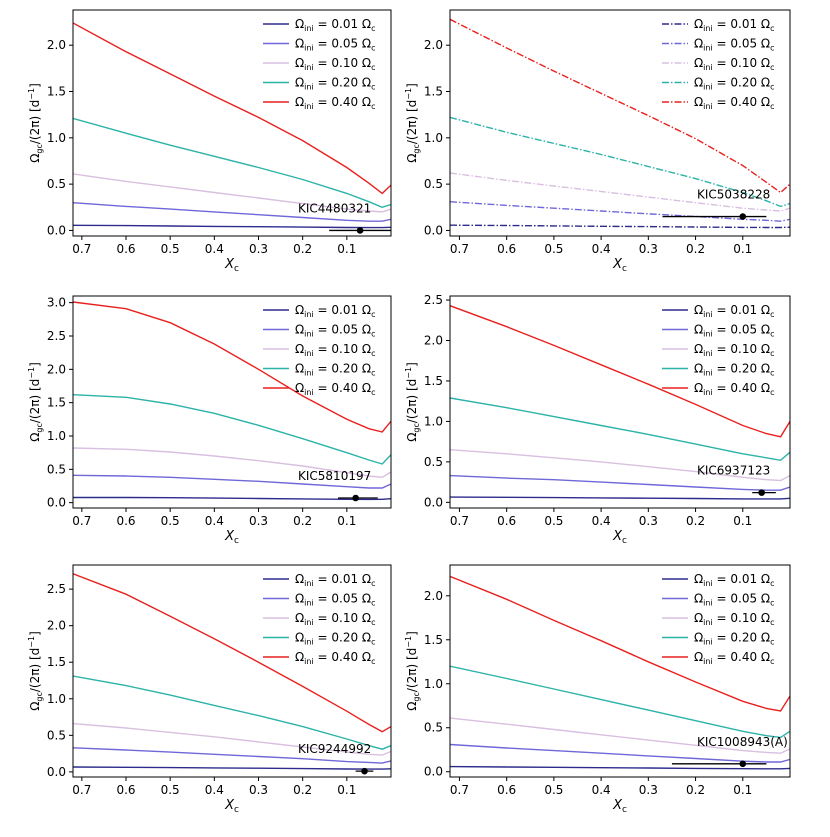 This screenshot has width=830, height=837. Describe the element at coordinates (56, 589) in the screenshot. I see `y-tick-label: 2.5` at that location.